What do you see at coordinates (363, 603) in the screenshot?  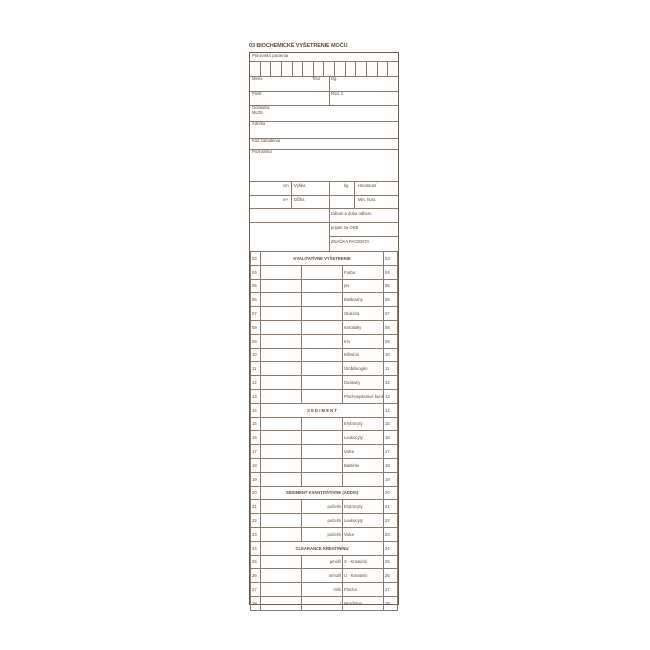 I see `test-label: Množstvo` at bounding box center [363, 603].